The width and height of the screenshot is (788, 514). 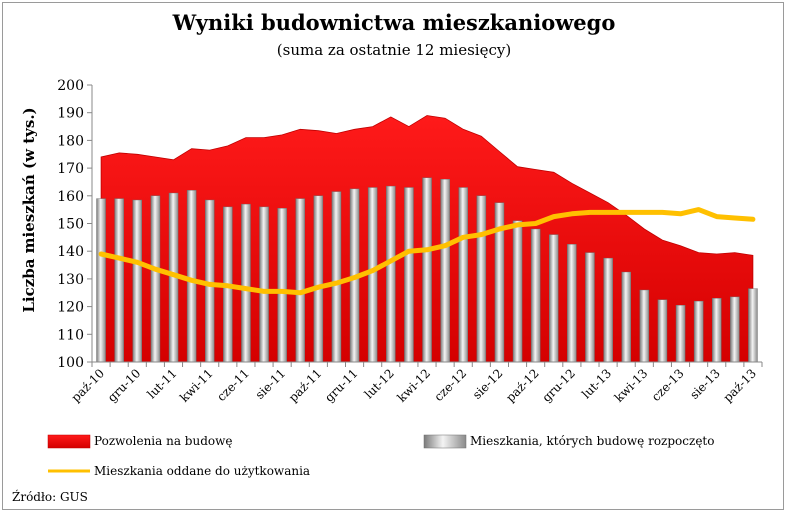 I want to click on x-tick-label: paź-13, so click(x=740, y=385).